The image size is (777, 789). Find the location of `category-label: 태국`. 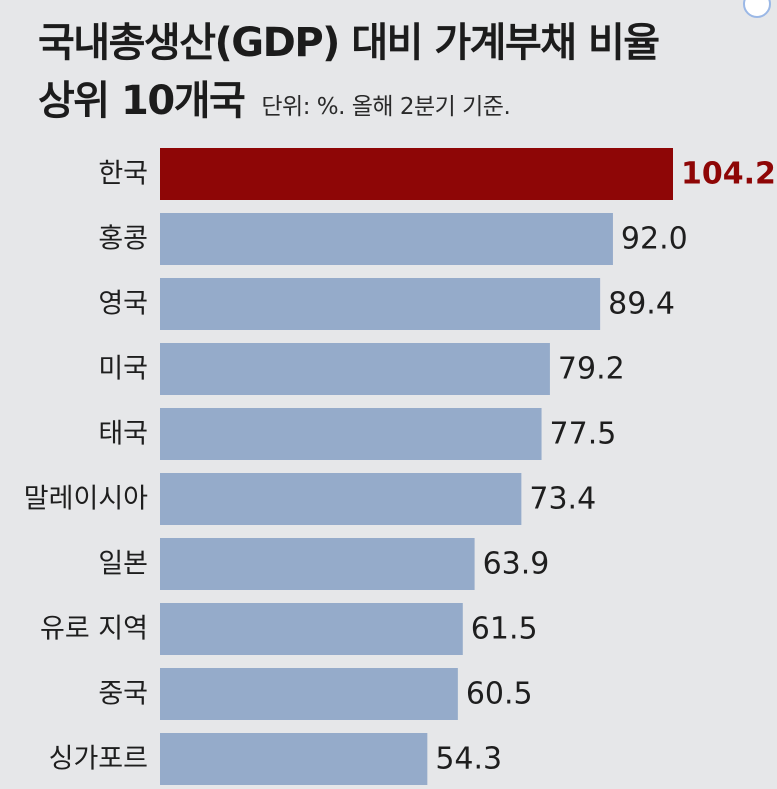

category-label: 태국 is located at coordinates (123, 434).